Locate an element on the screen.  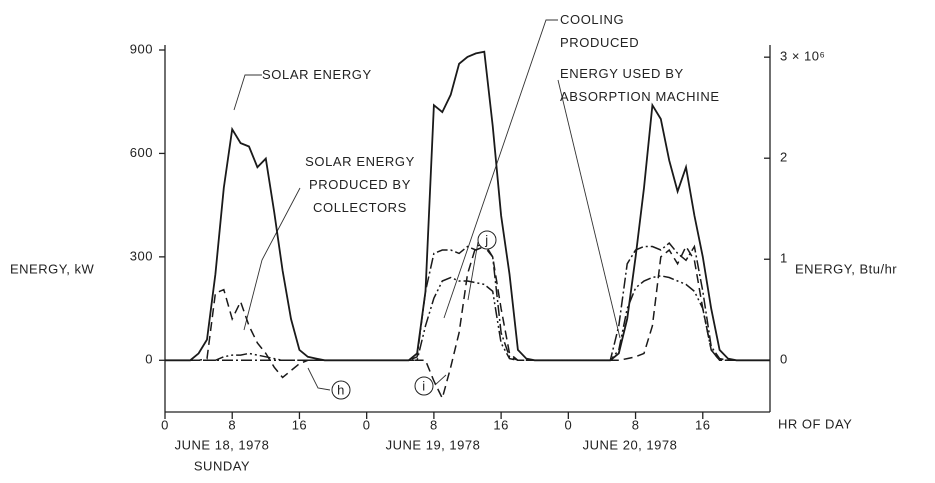
y-tick-label: 600 is located at coordinates (141, 152).